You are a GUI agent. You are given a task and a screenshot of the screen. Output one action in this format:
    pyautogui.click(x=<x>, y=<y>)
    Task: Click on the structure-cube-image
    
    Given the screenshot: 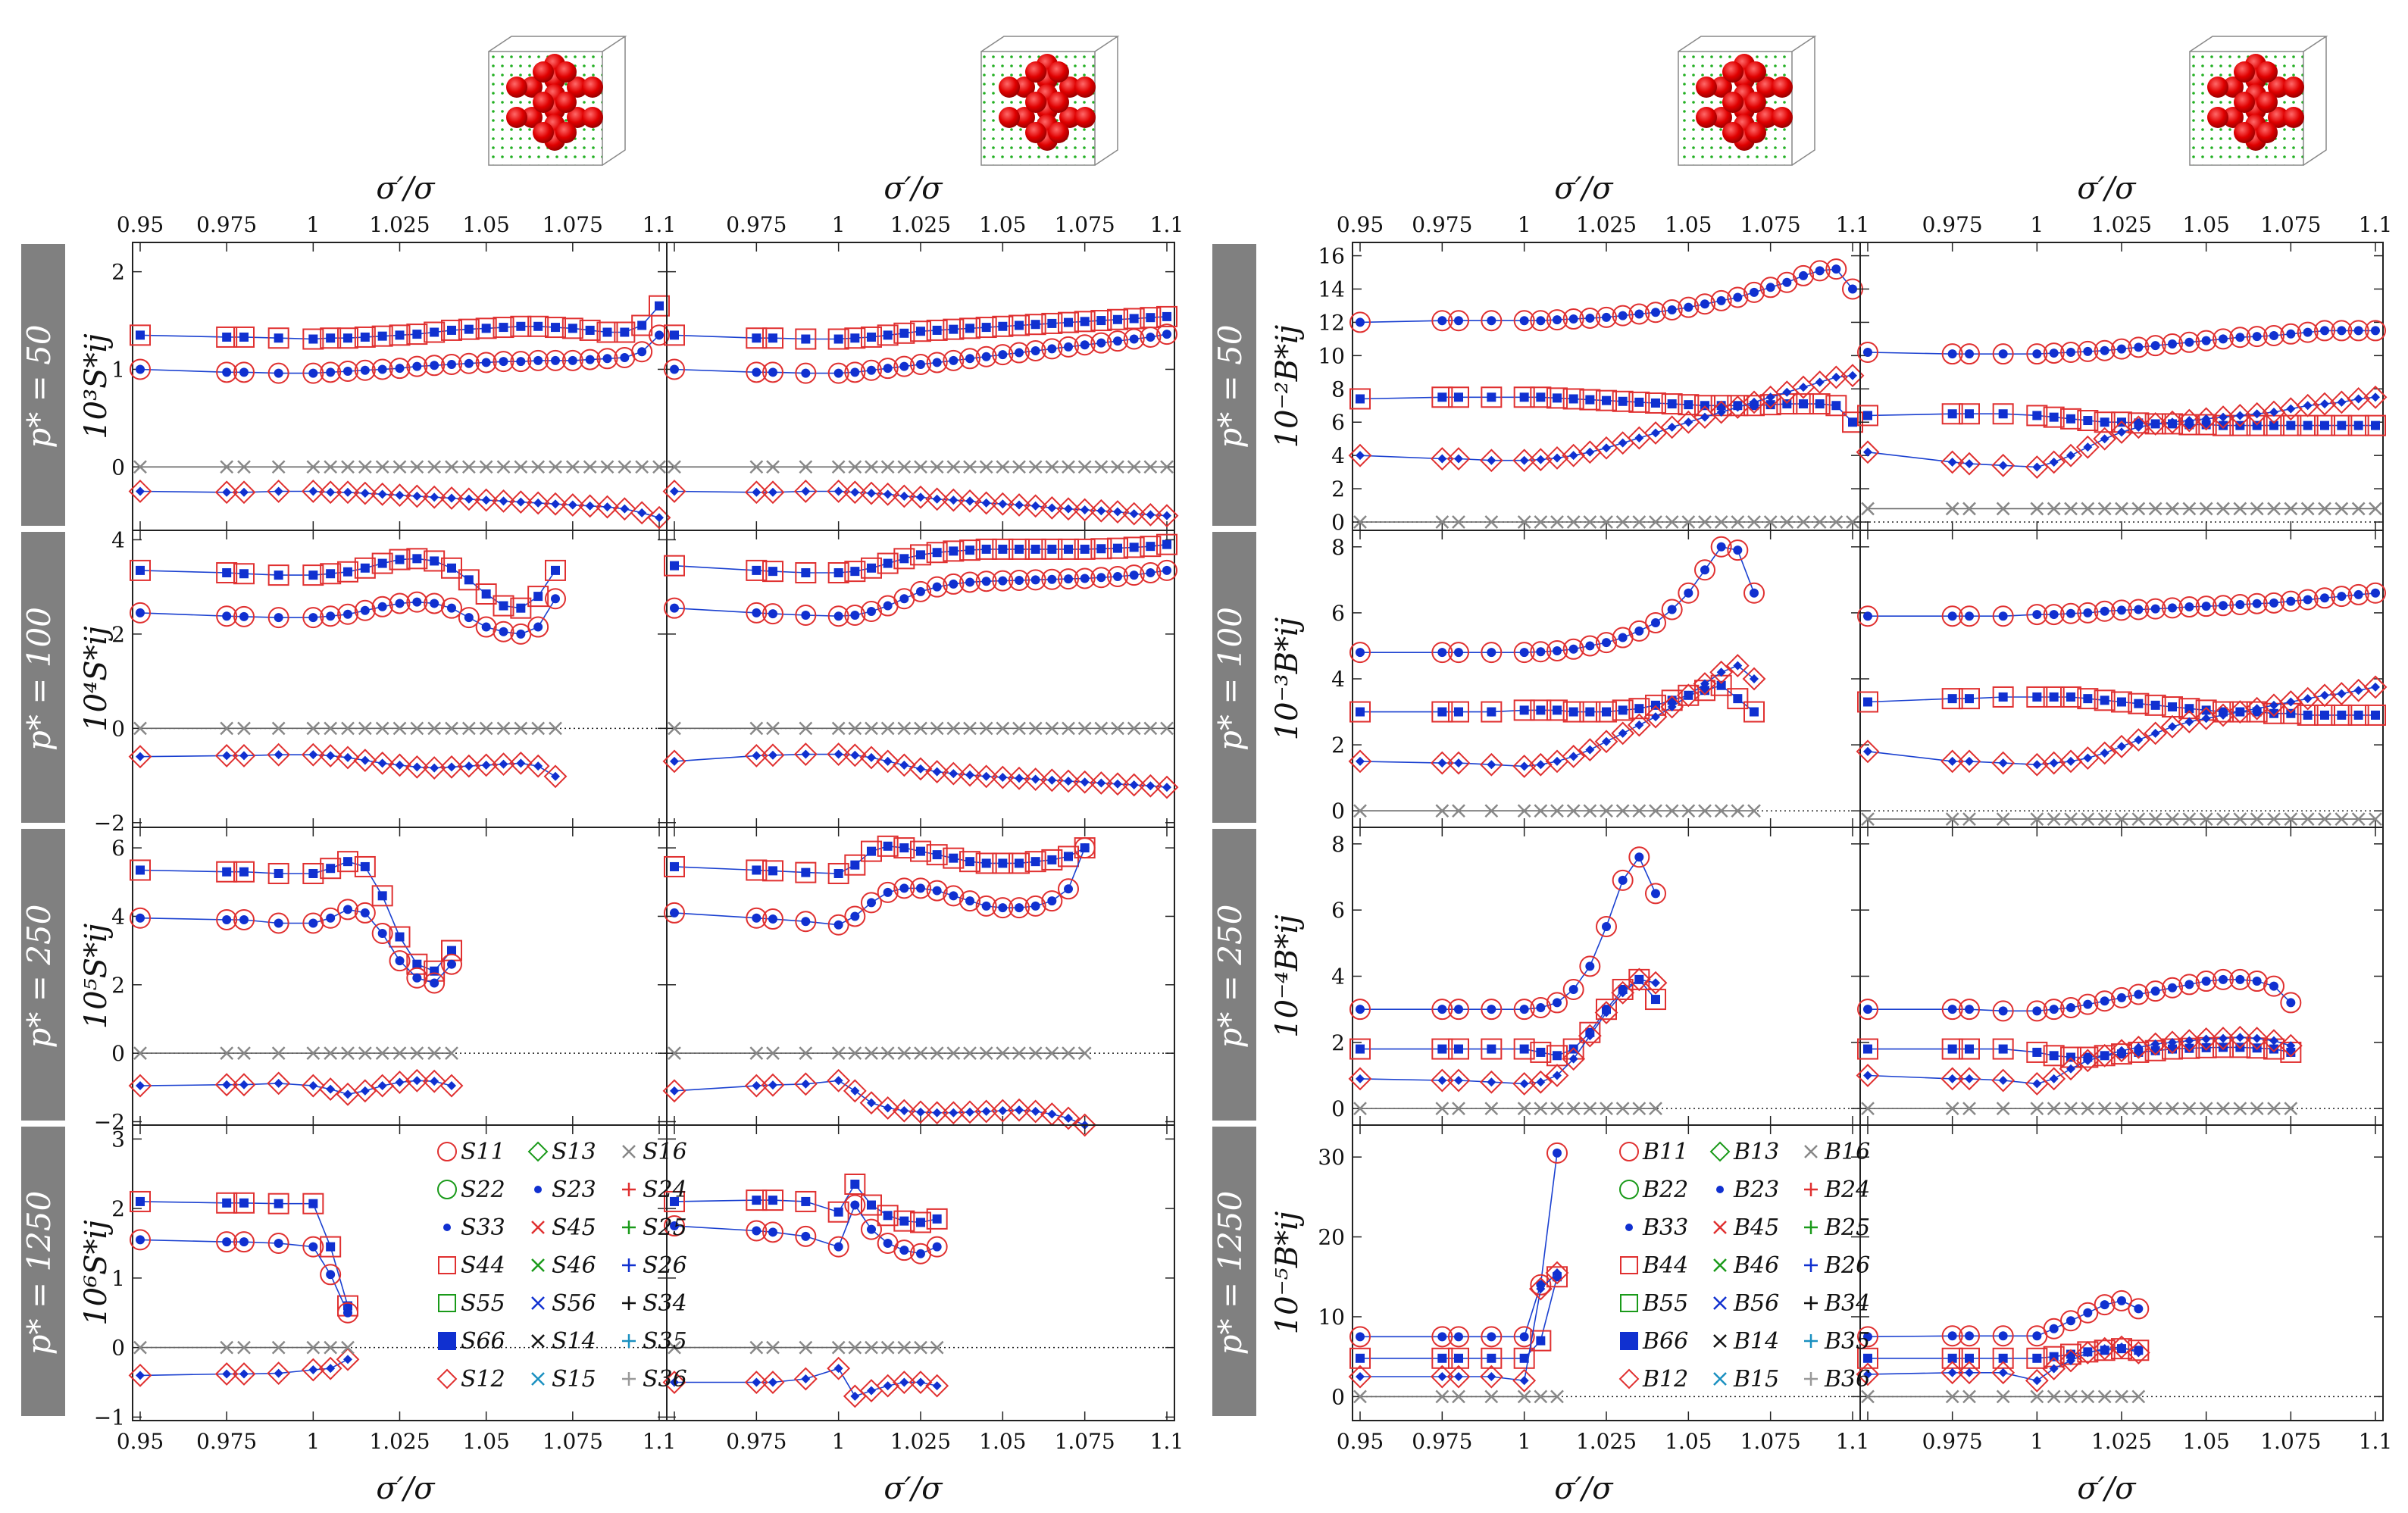 What is the action you would take?
    pyautogui.click(x=557, y=101)
    